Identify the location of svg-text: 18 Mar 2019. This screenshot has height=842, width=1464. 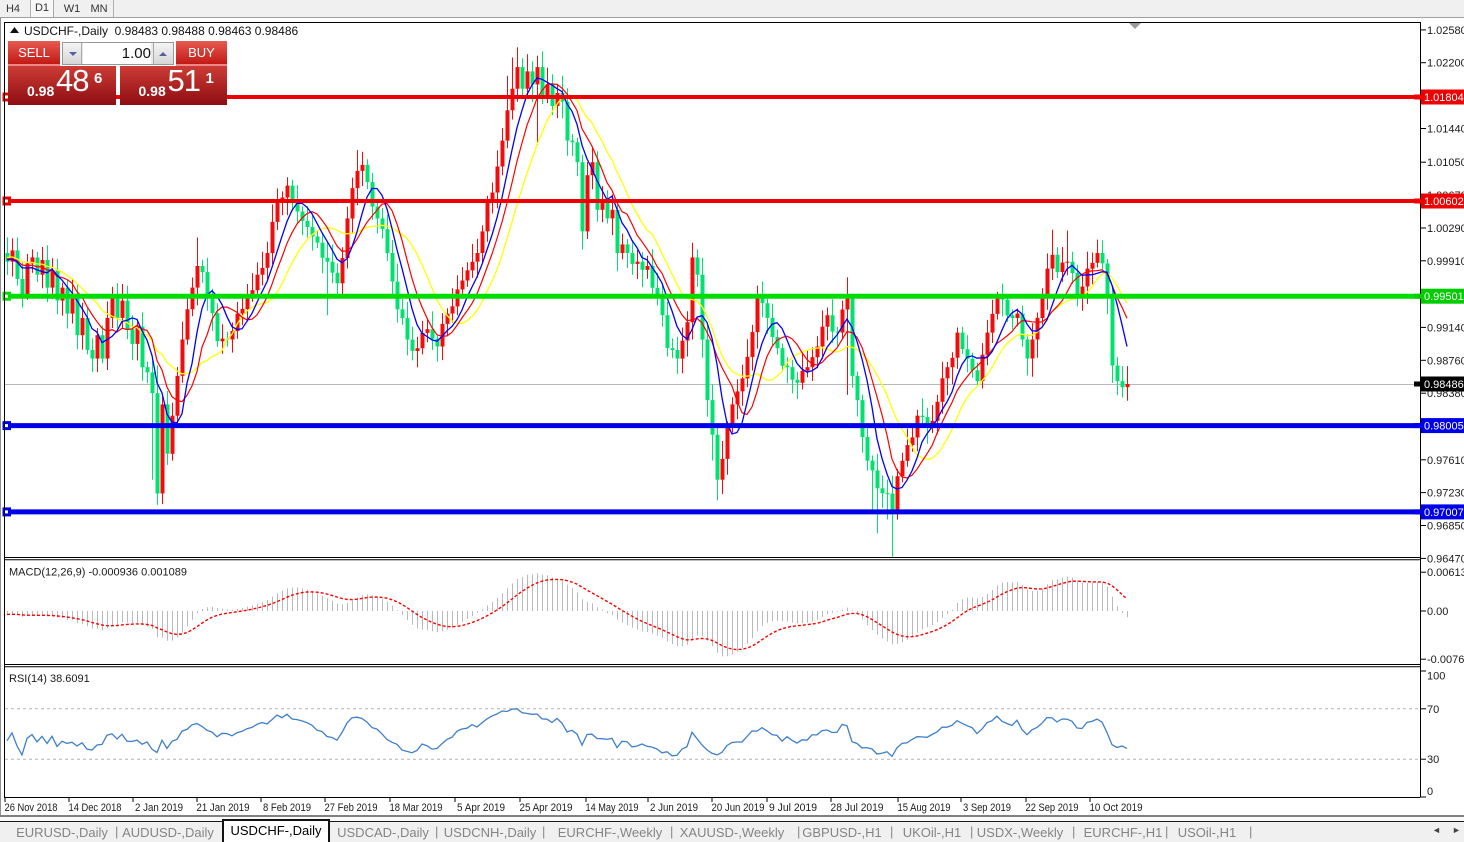
(416, 808).